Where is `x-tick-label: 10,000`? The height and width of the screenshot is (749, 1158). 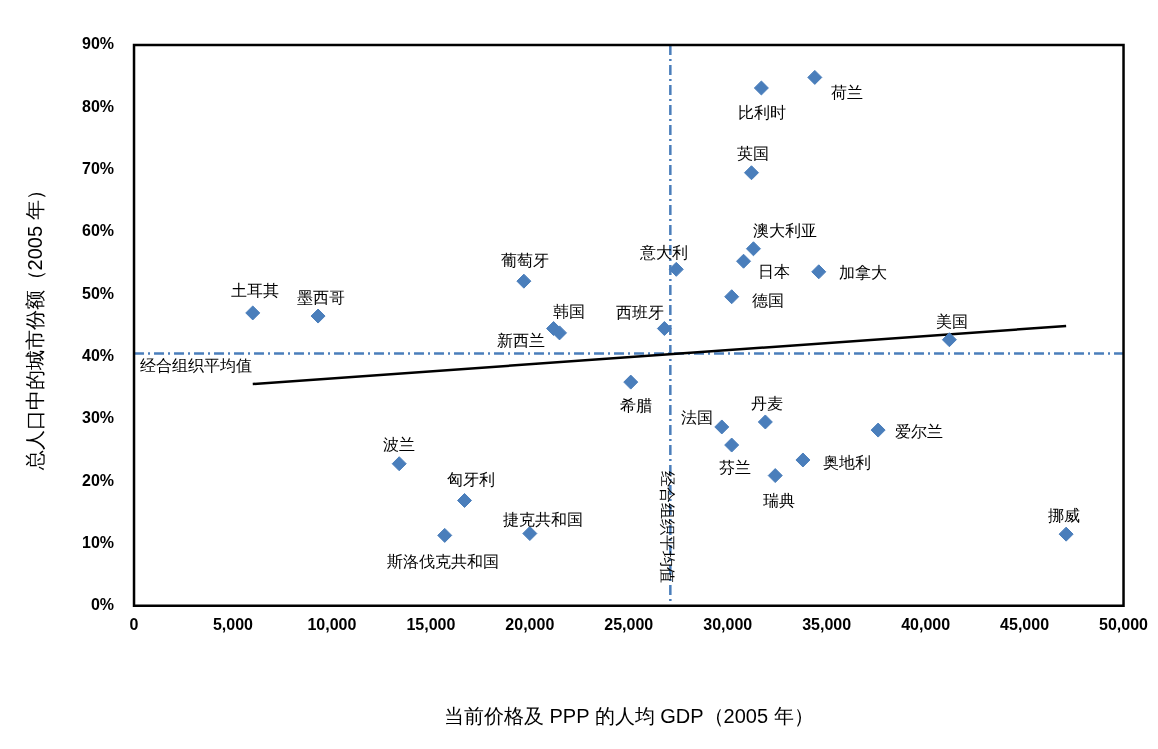 x-tick-label: 10,000 is located at coordinates (332, 624).